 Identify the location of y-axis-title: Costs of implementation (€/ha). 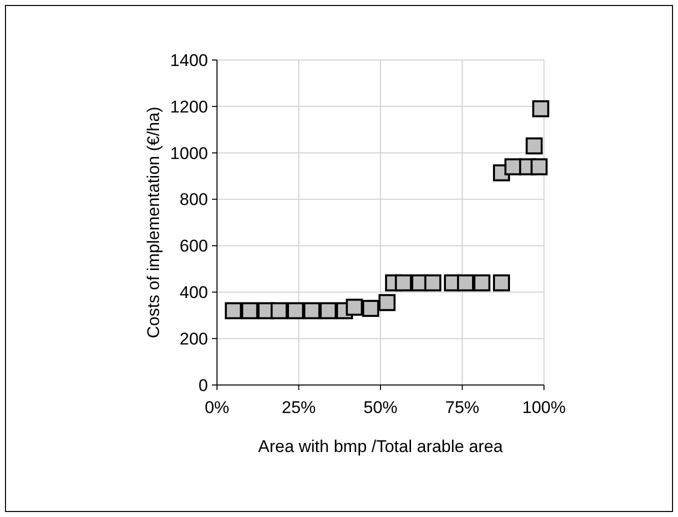
(153, 222).